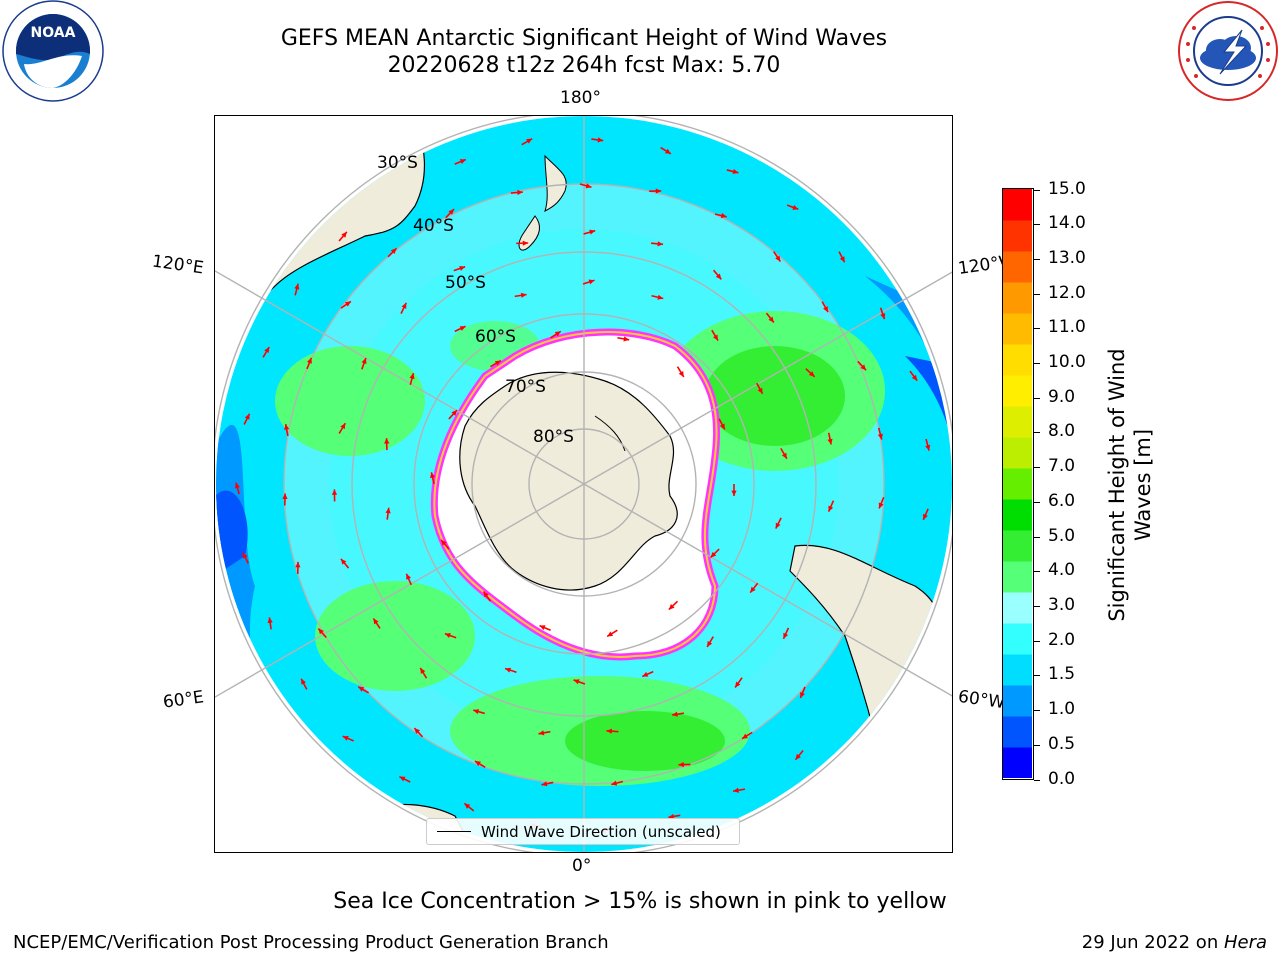 This screenshot has width=1280, height=960. Describe the element at coordinates (568, 481) in the screenshot. I see `antarctica` at that location.